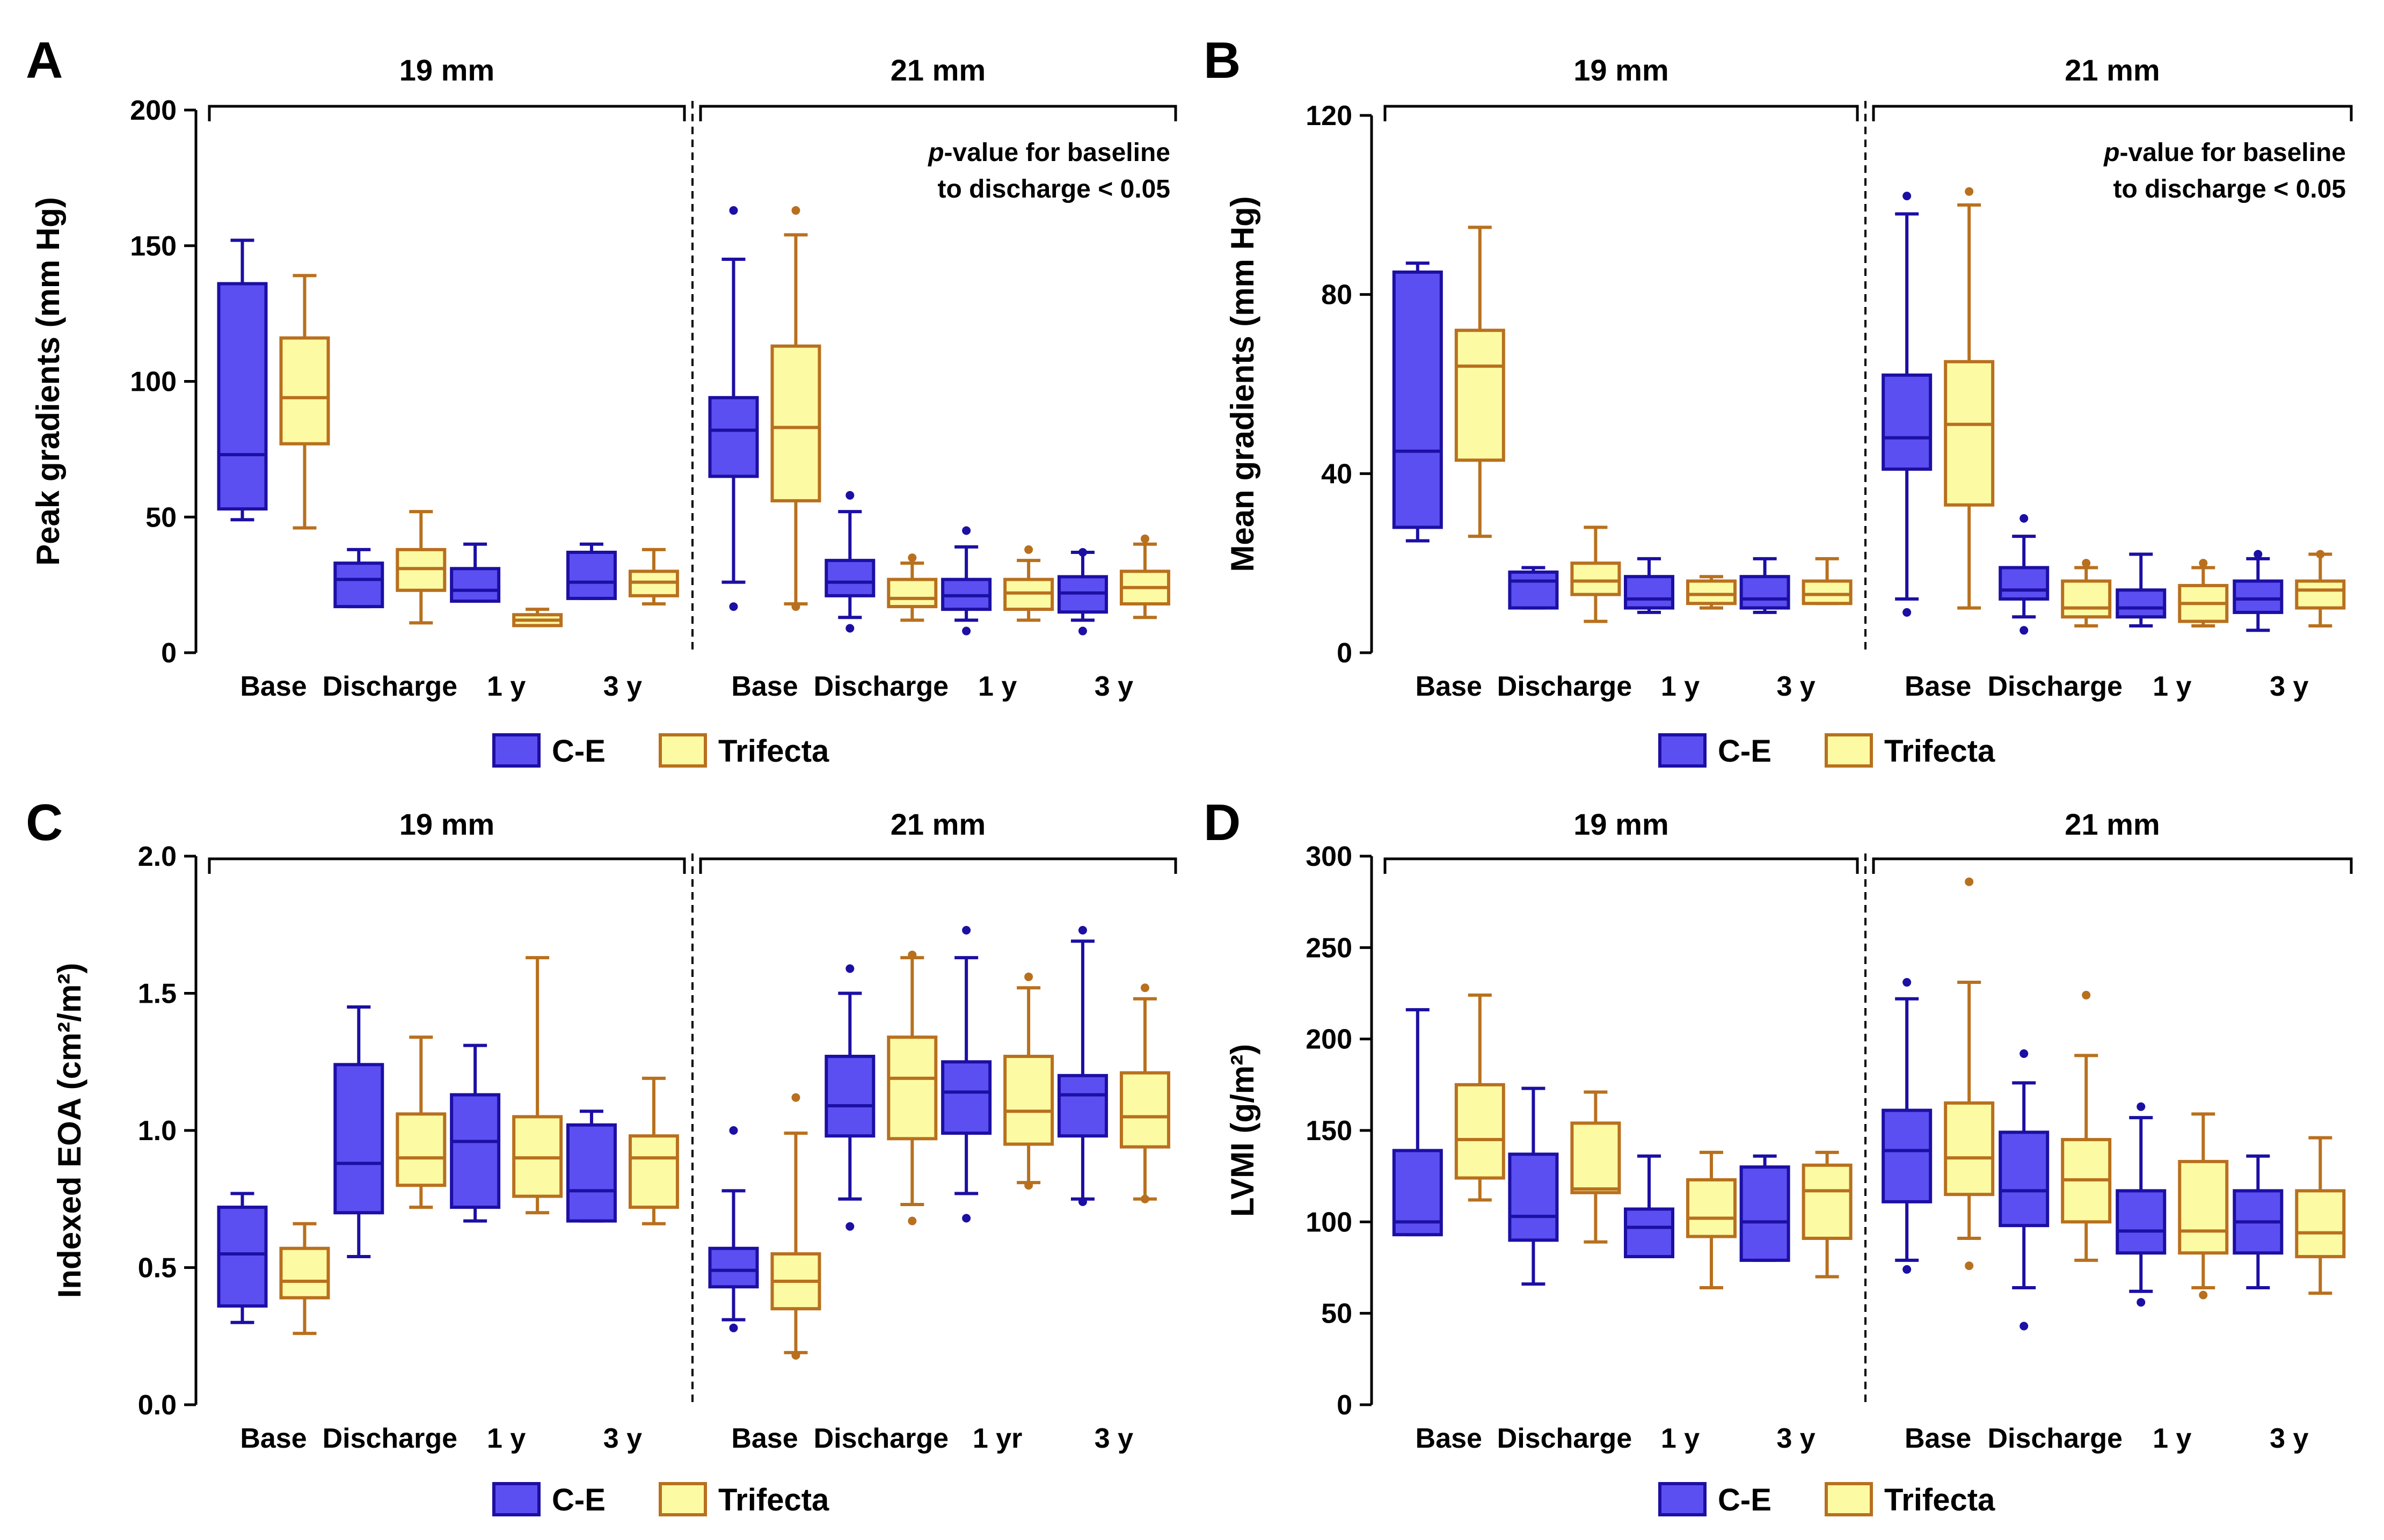  I want to click on y-tick-label: 2.0, so click(157, 856).